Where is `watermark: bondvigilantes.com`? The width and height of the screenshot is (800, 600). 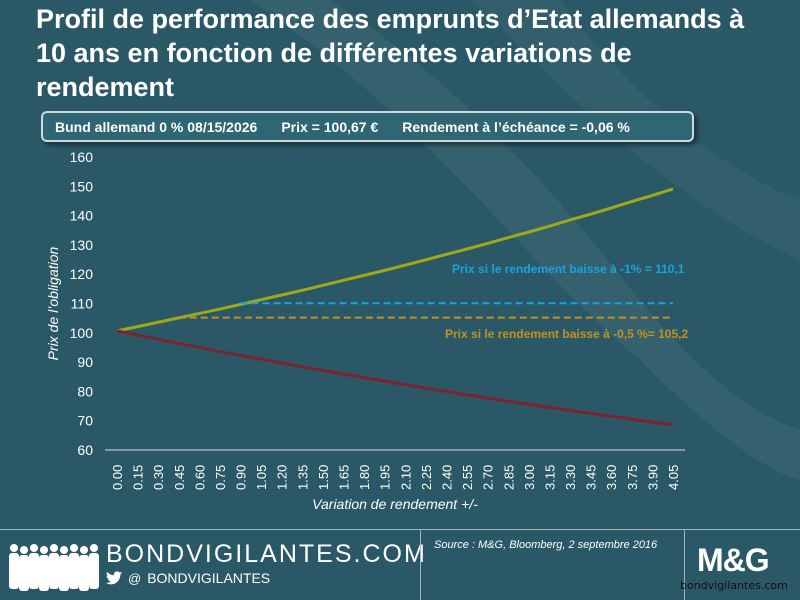
watermark: bondvigilantes.com is located at coordinates (734, 585).